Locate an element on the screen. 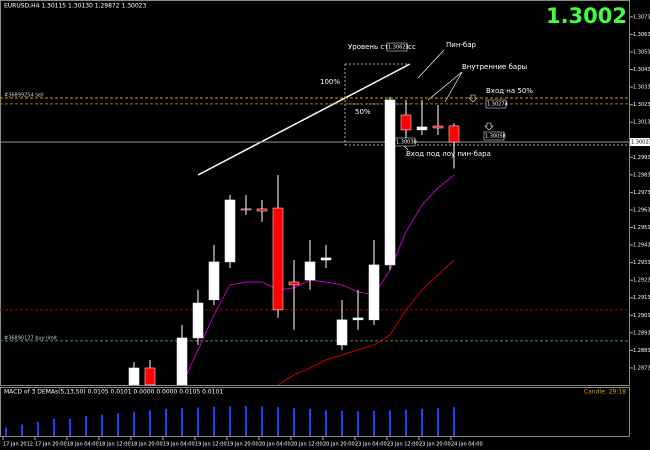 The image size is (650, 450). macd-panel-frame is located at coordinates (315, 412).